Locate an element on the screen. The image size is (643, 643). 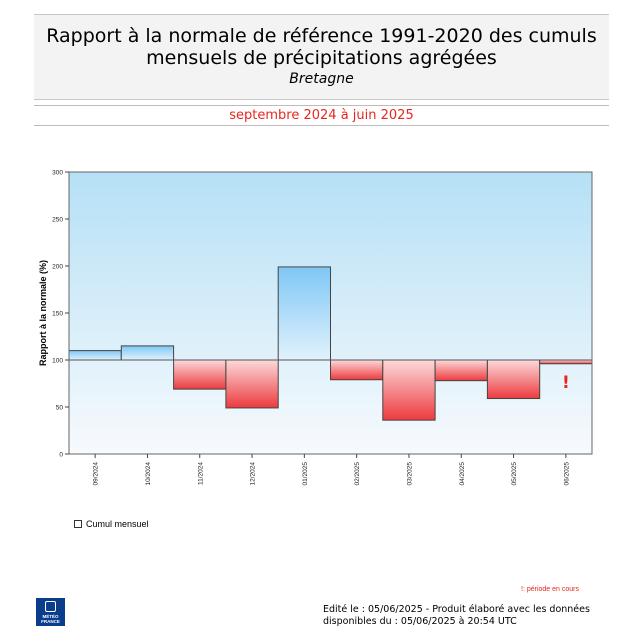
bar-02-2025 is located at coordinates (357, 370).